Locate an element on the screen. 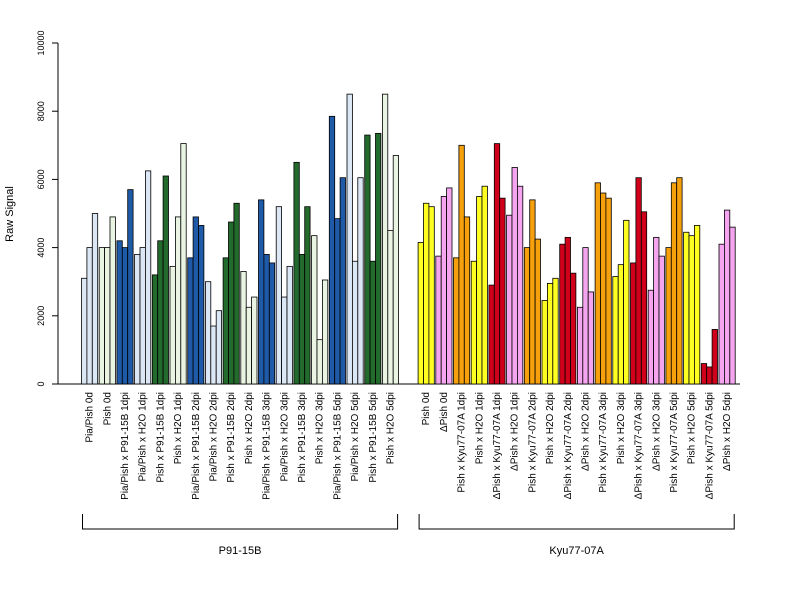 The width and height of the screenshot is (800, 600). x-tick-label: Pia/Pish x P91-15B 1dpi is located at coordinates (125, 446).